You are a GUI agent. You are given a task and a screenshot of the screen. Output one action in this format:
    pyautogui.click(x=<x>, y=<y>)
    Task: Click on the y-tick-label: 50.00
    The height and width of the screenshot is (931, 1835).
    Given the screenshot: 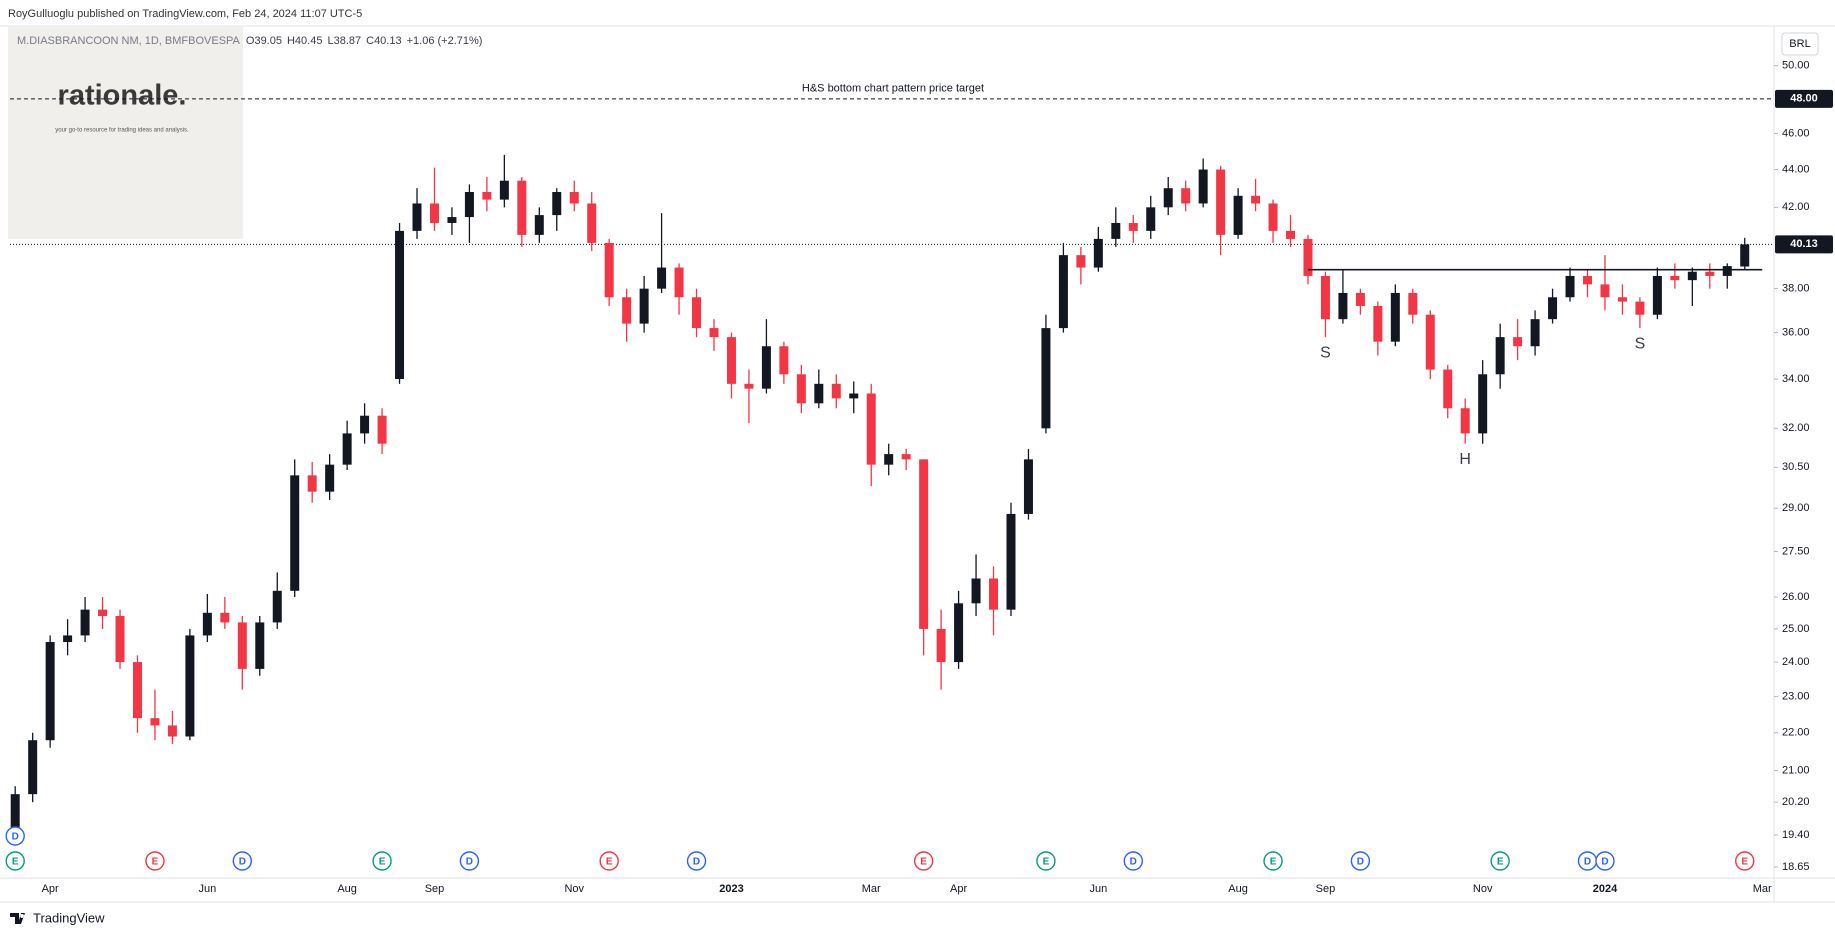 What is the action you would take?
    pyautogui.click(x=1796, y=66)
    